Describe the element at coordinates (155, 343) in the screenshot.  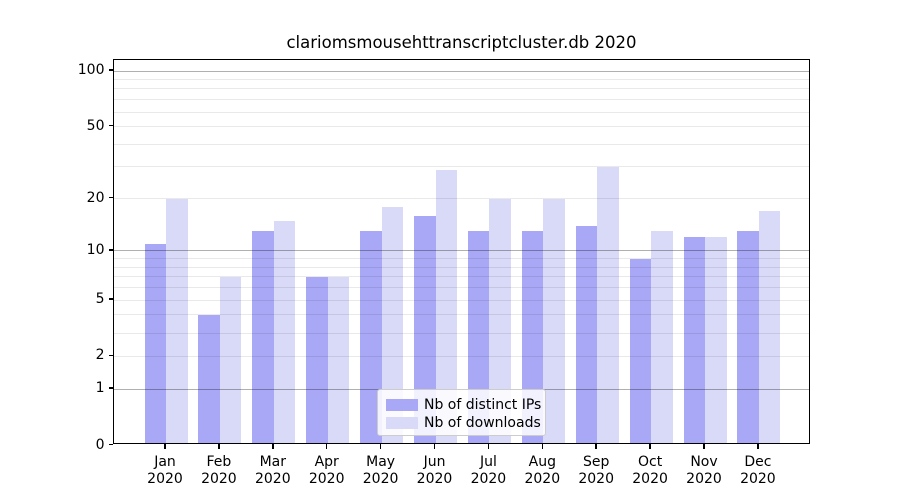
I see `bar-distinct-ips-jan` at that location.